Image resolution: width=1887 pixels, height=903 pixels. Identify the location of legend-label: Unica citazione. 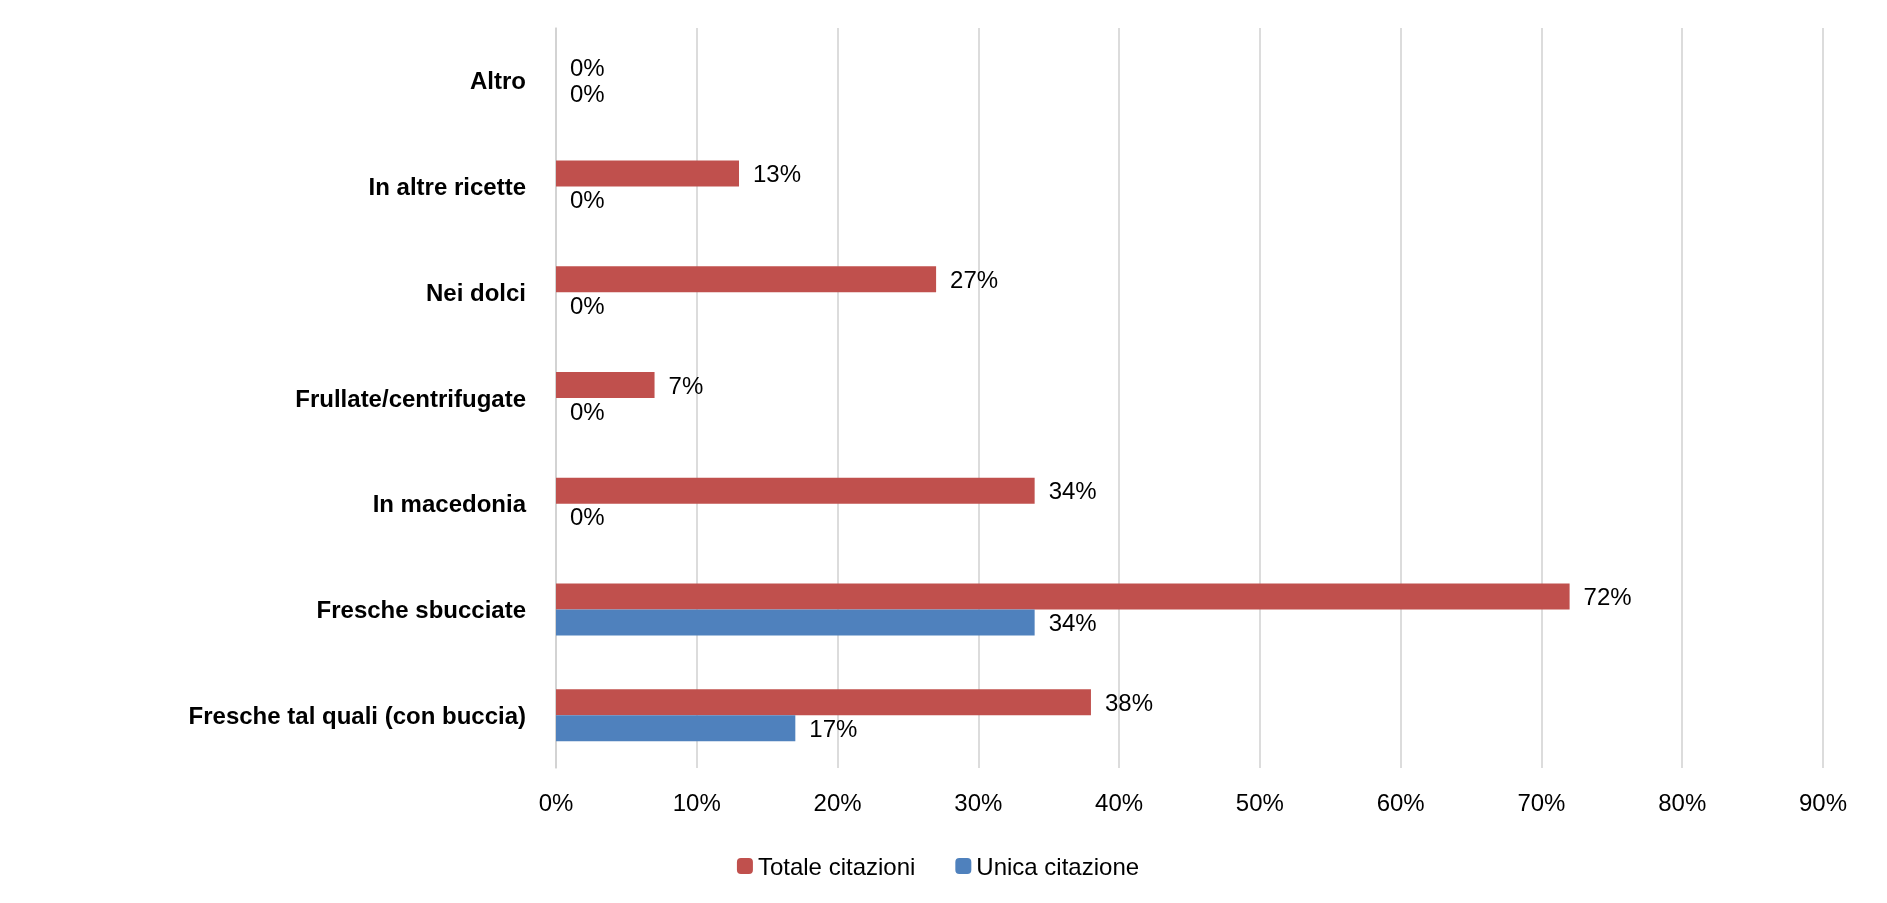
(1058, 866).